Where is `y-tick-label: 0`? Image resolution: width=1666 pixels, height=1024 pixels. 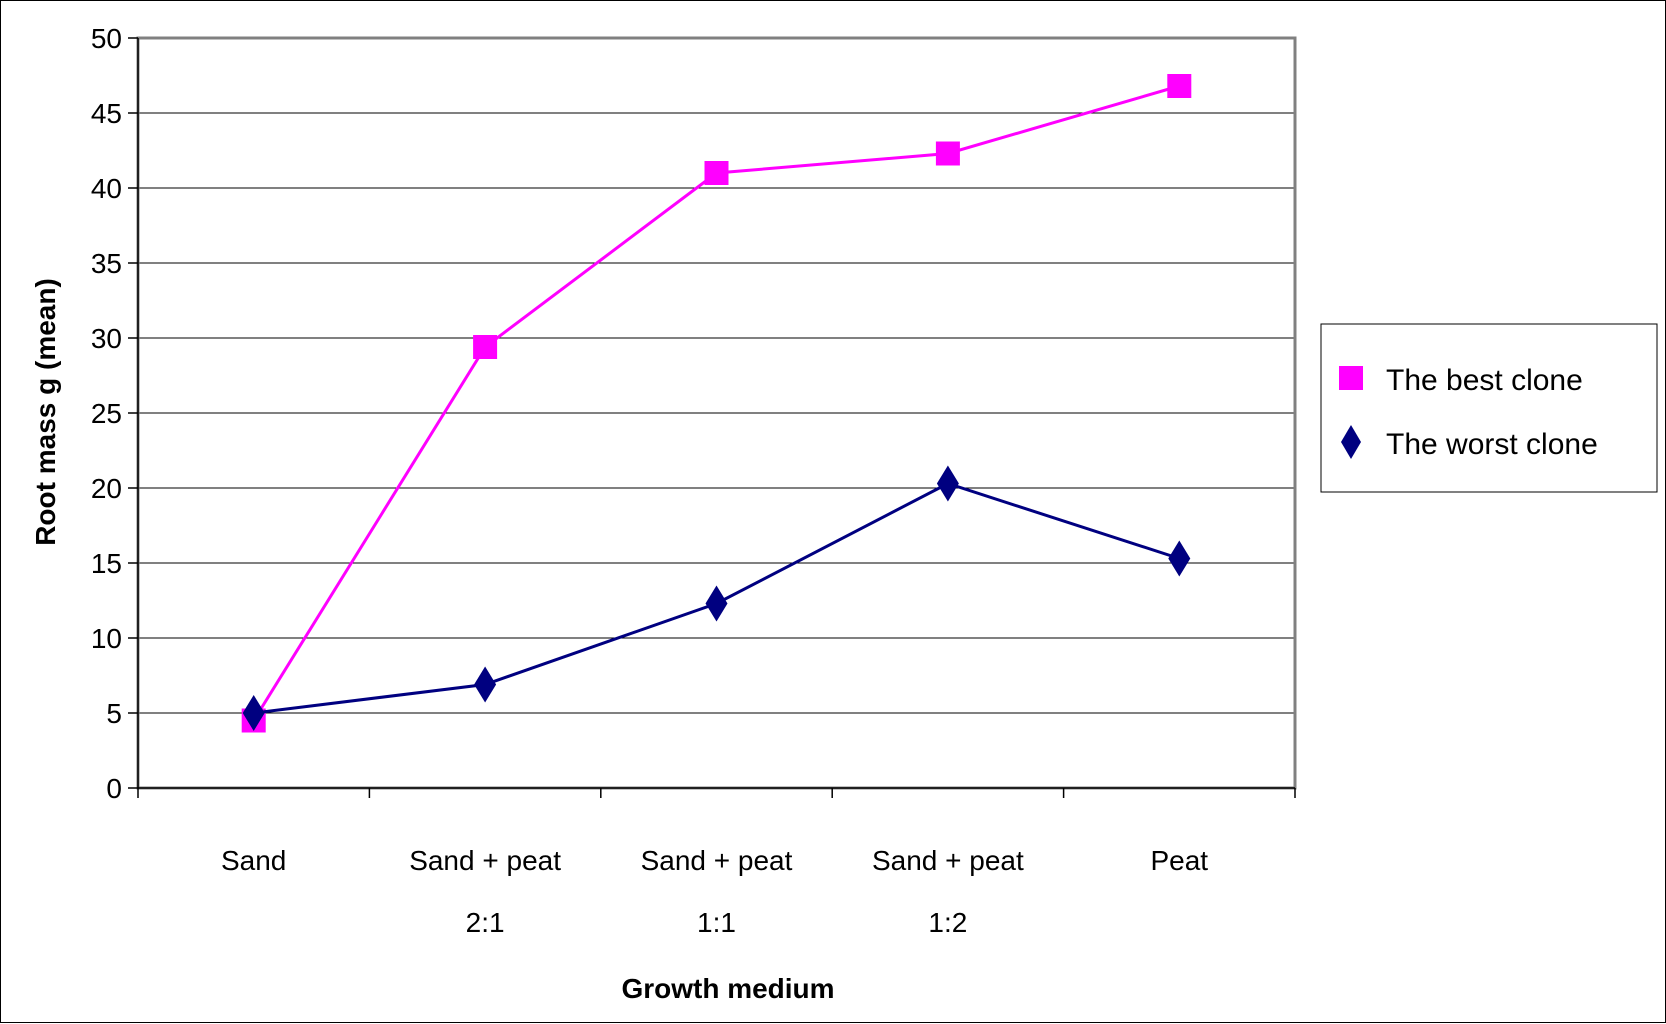
y-tick-label: 0 is located at coordinates (114, 788).